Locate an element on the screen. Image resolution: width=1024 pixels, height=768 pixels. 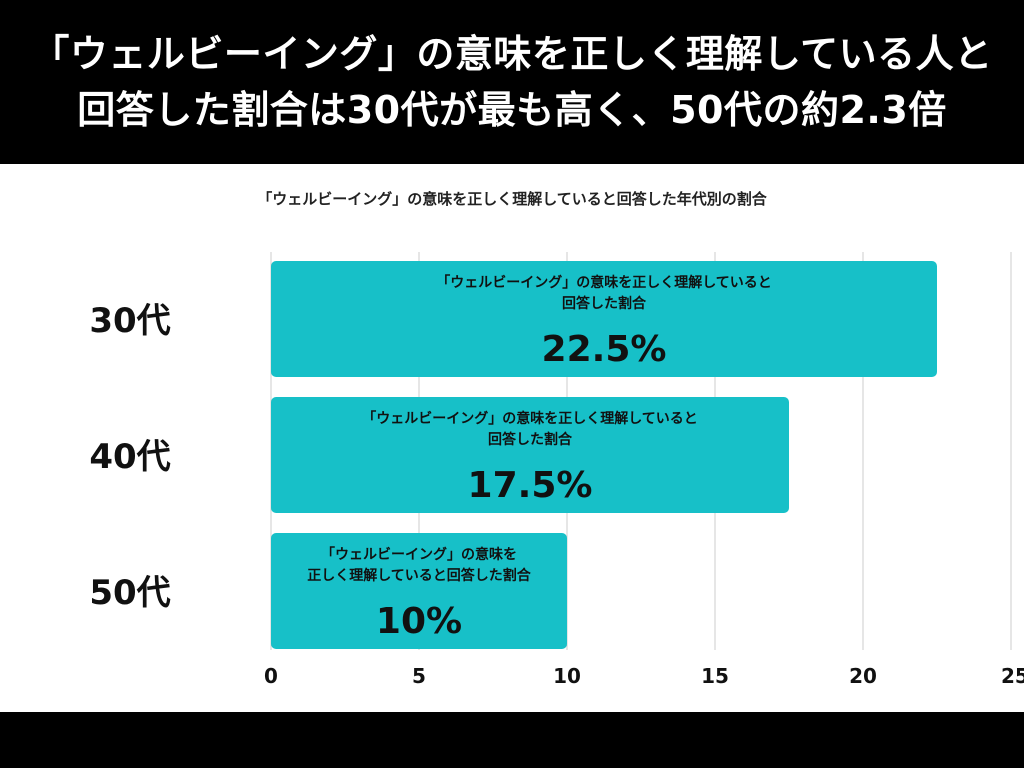
headline-line-1: 「ウェルビーイング」の意味を正しく理解している人と is located at coordinates (512, 54).